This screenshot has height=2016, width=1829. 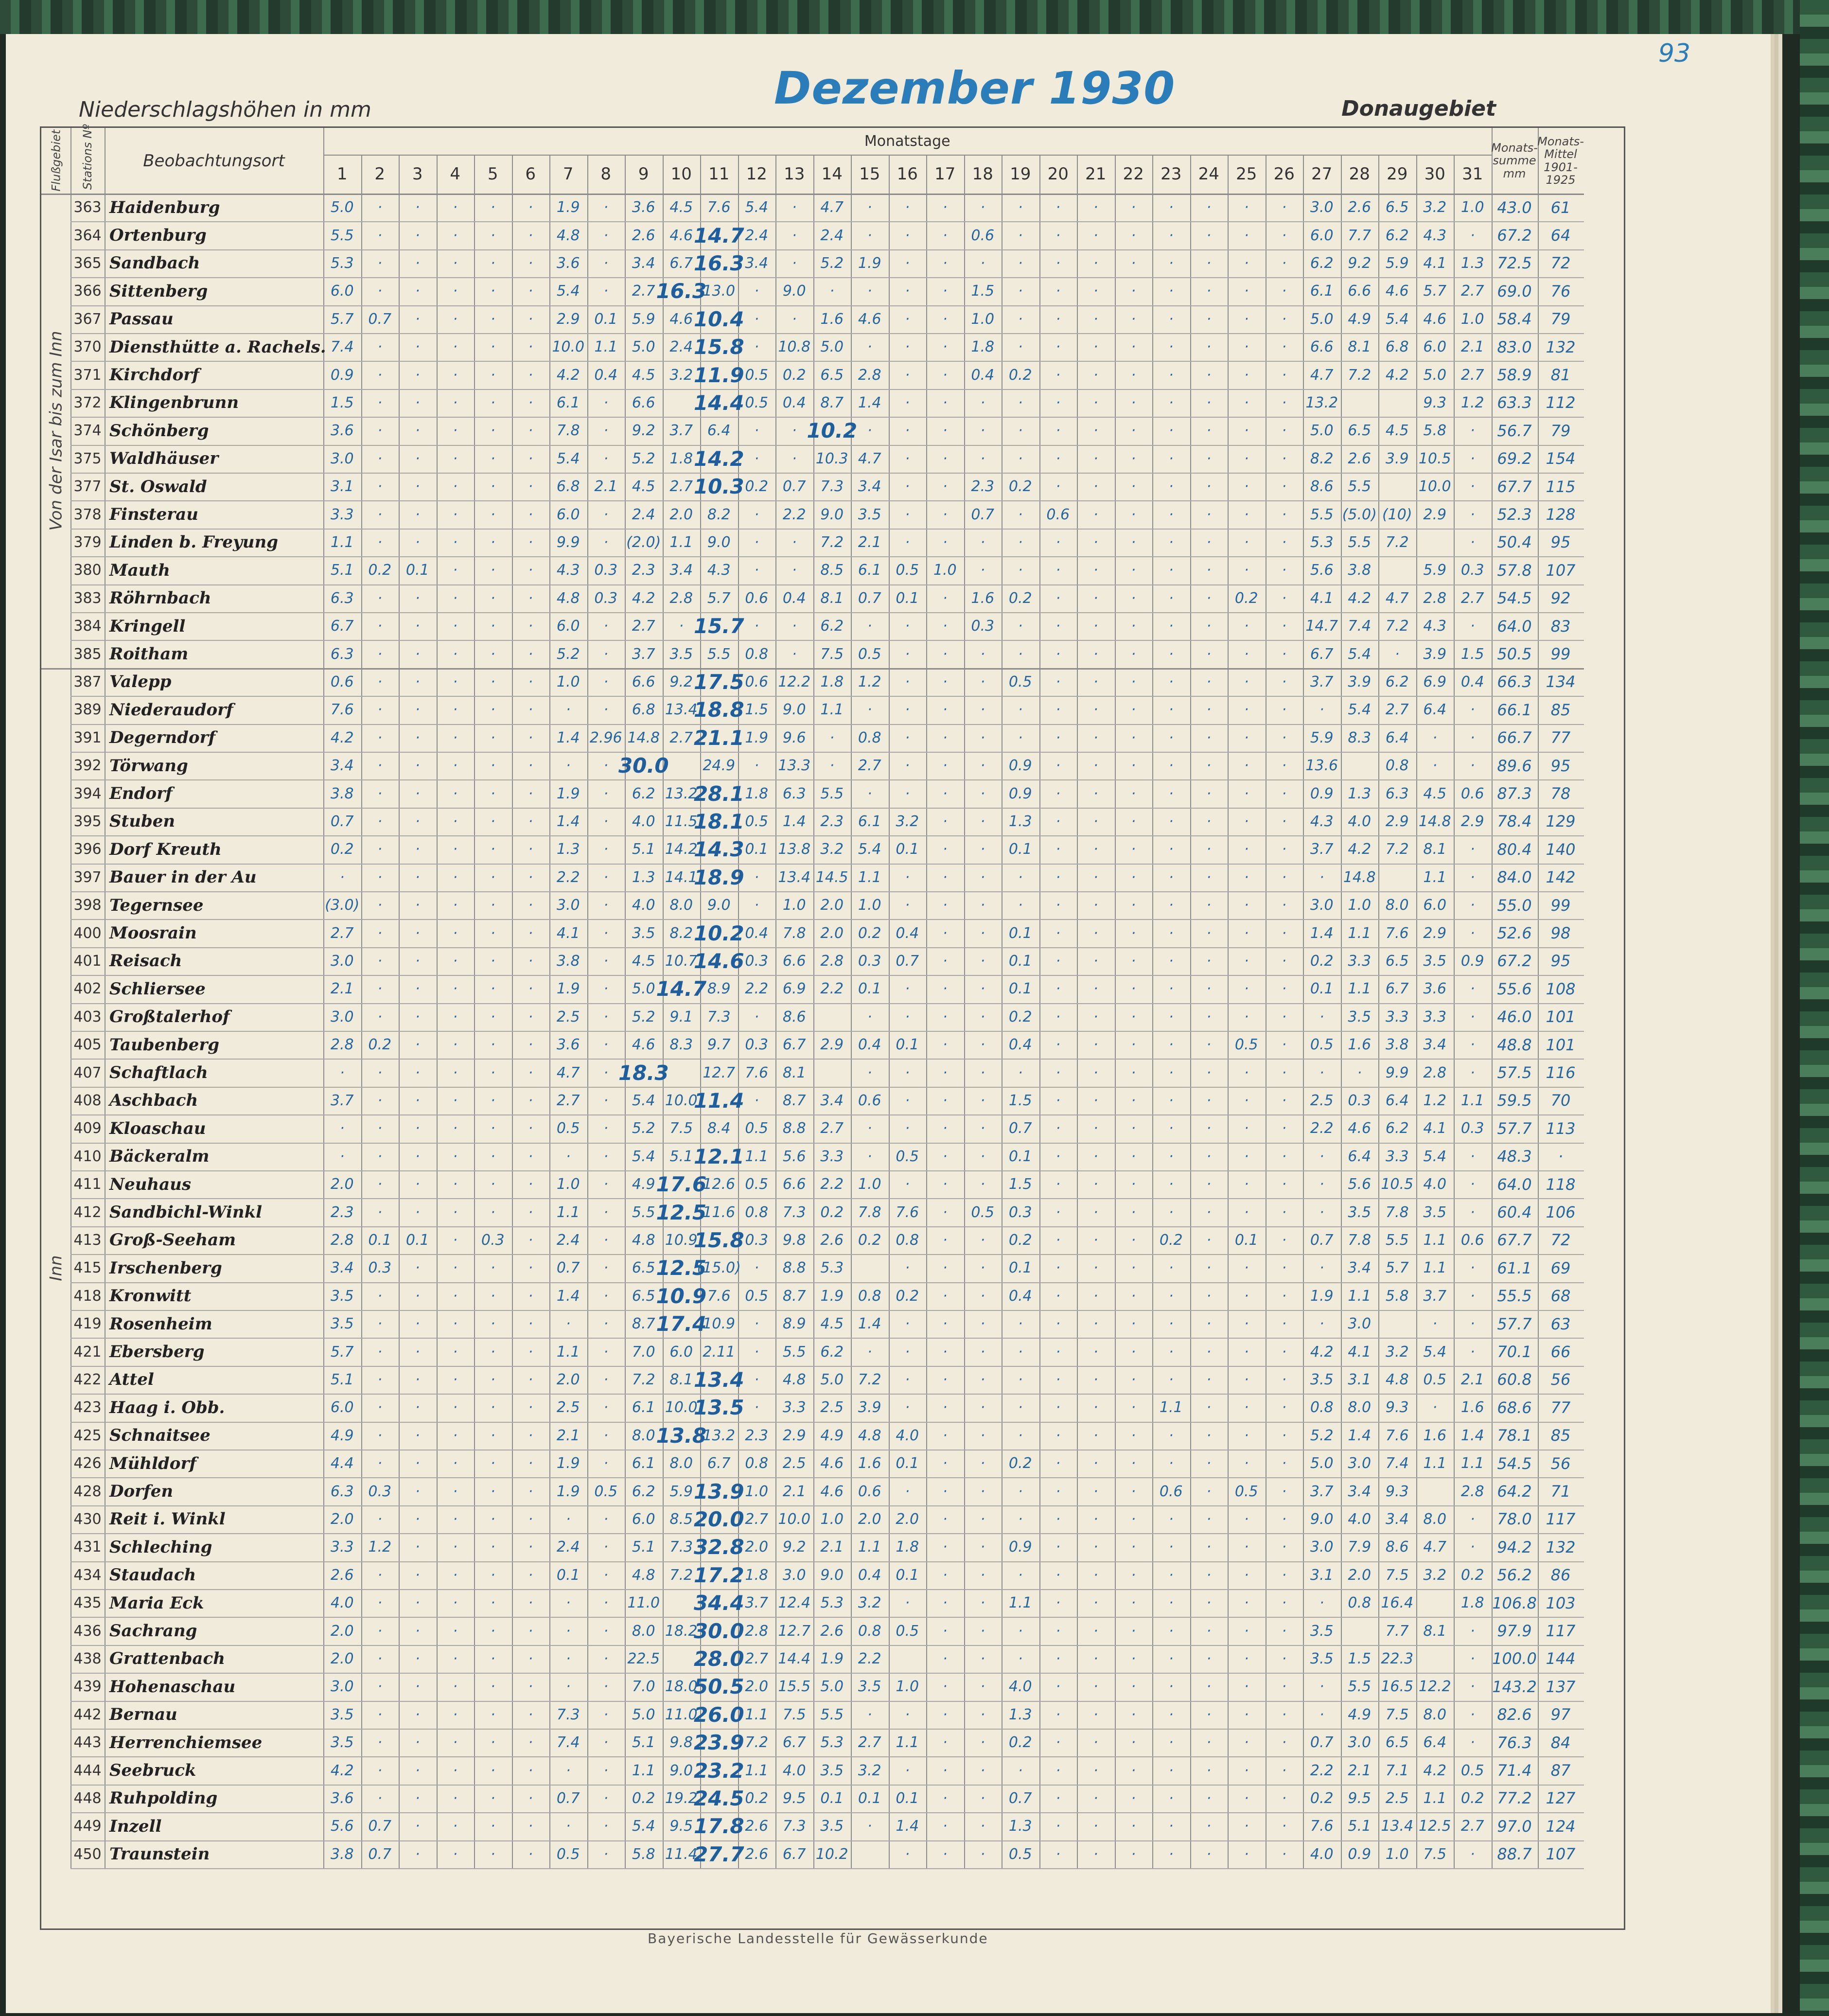 I want to click on precip-value: 3.8, so click(x=342, y=794).